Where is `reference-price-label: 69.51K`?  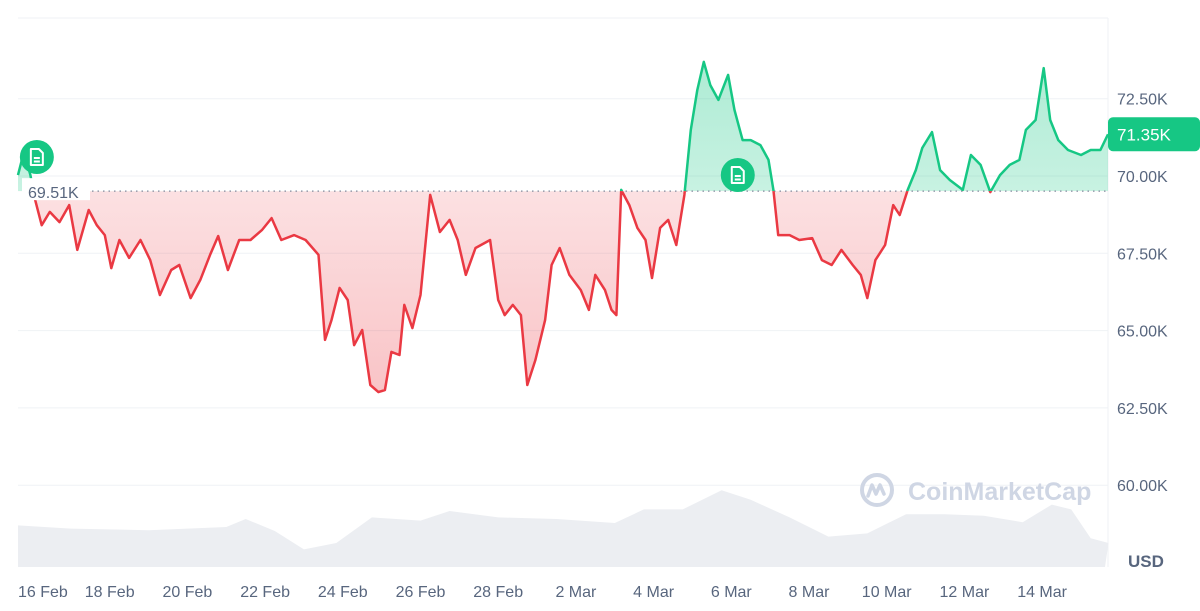
reference-price-label: 69.51K is located at coordinates (56, 190).